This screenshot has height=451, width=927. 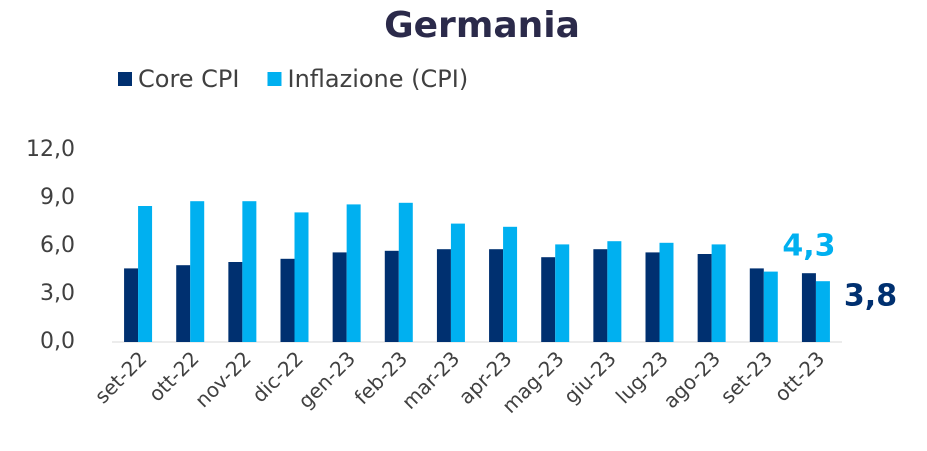 I want to click on x-tick-label: ott-23, so click(x=800, y=376).